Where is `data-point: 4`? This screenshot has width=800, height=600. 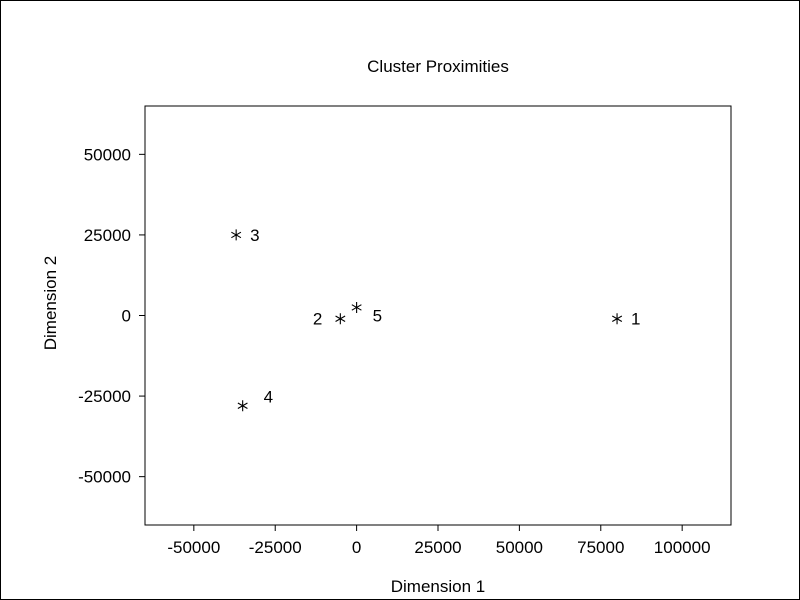
data-point: 4 is located at coordinates (255, 400).